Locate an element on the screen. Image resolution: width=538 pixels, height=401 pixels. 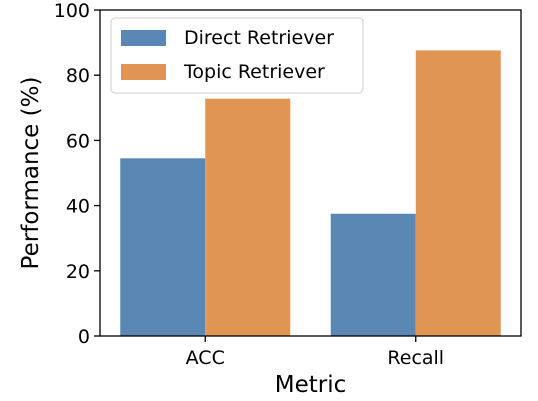
bar-topic-retriever-acc is located at coordinates (248, 217).